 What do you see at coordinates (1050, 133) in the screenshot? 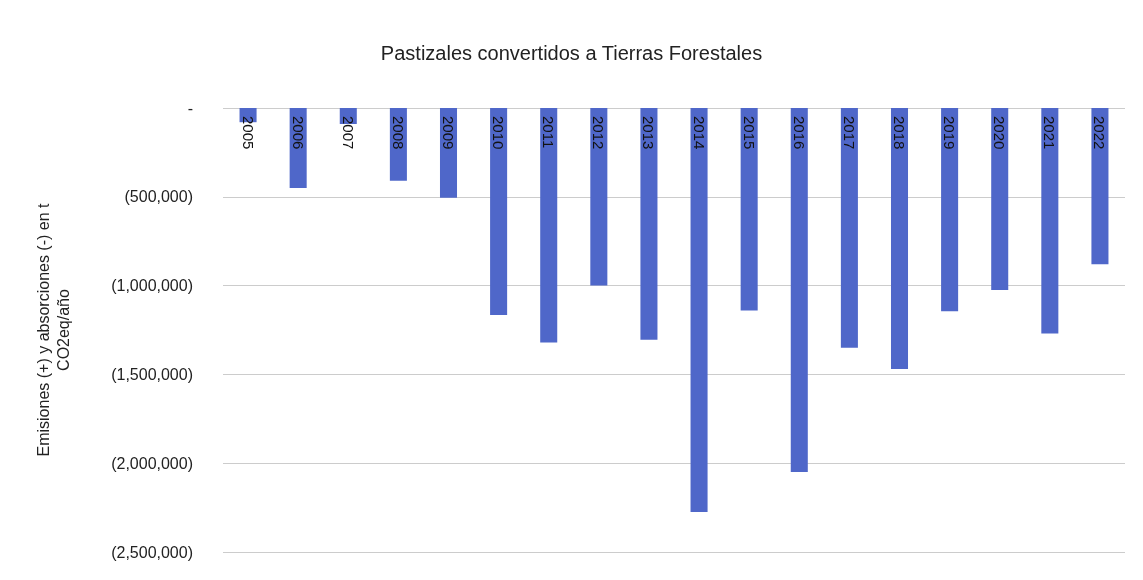
I see `x-tick-label: 2021` at bounding box center [1050, 133].